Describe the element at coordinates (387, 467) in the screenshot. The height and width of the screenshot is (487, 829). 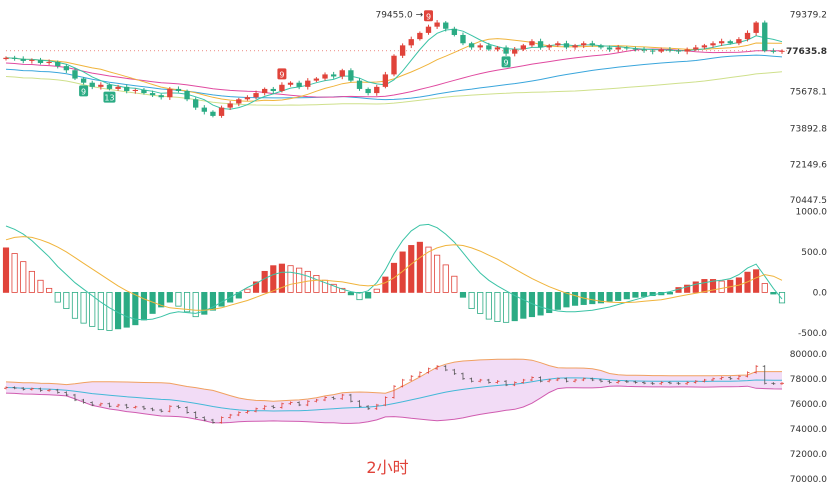
I see `timeframe-caption: 2小时` at that location.